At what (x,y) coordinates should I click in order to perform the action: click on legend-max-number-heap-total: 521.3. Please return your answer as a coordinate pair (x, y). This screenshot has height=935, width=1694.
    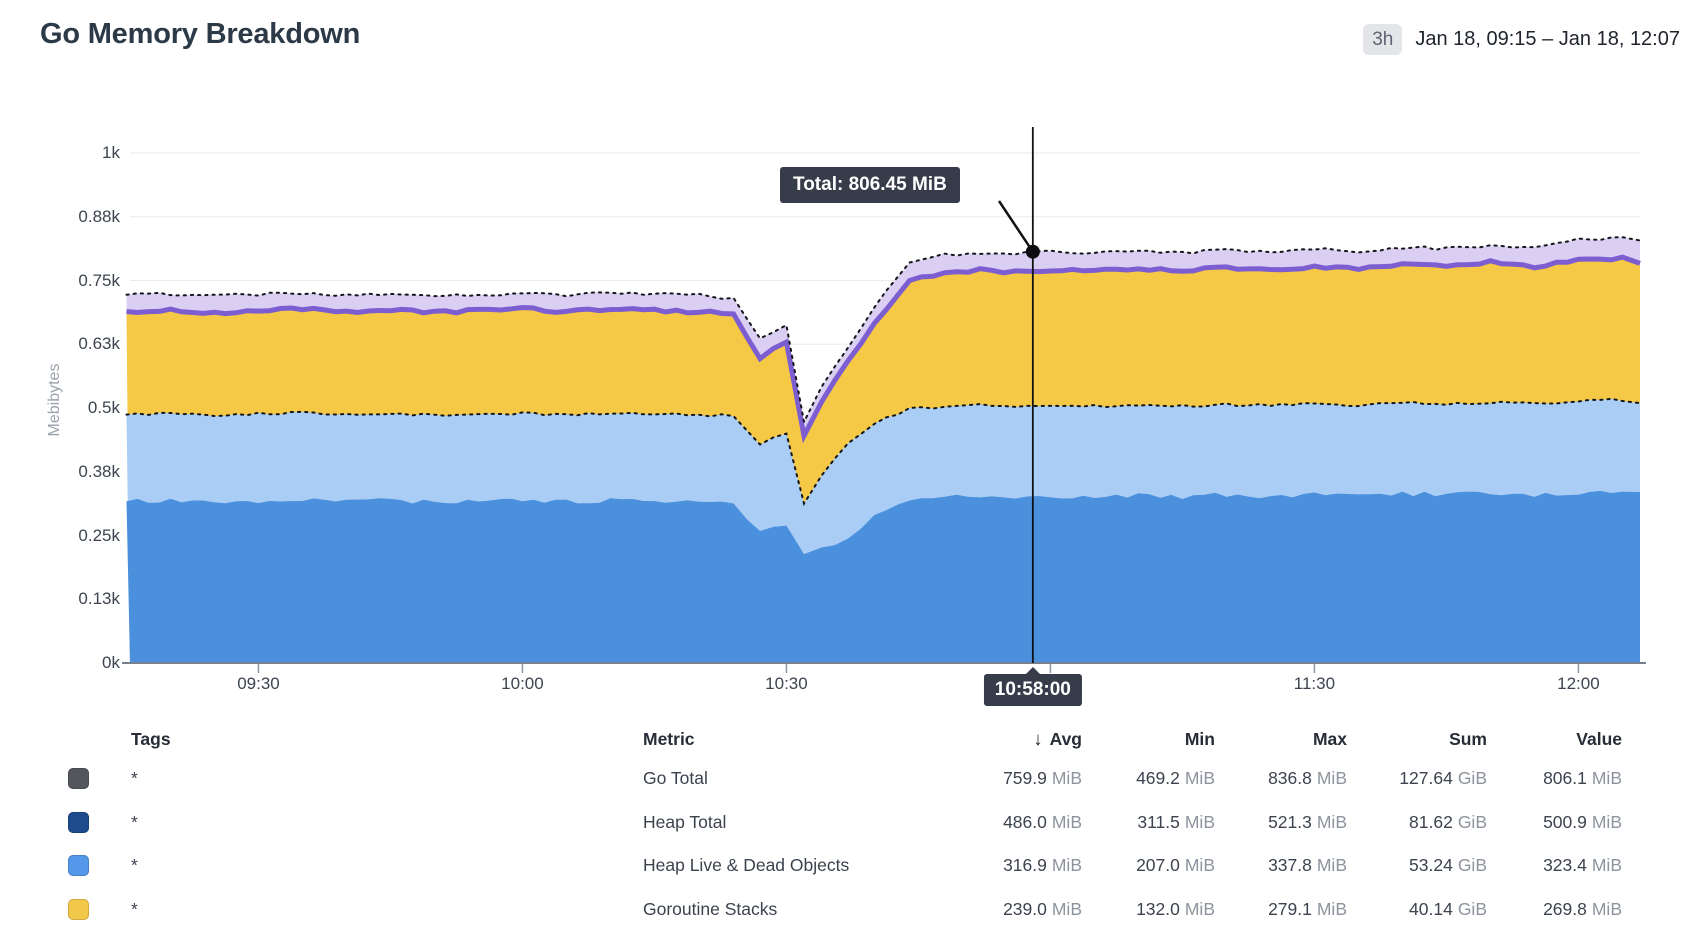
    Looking at the image, I should click on (1290, 821).